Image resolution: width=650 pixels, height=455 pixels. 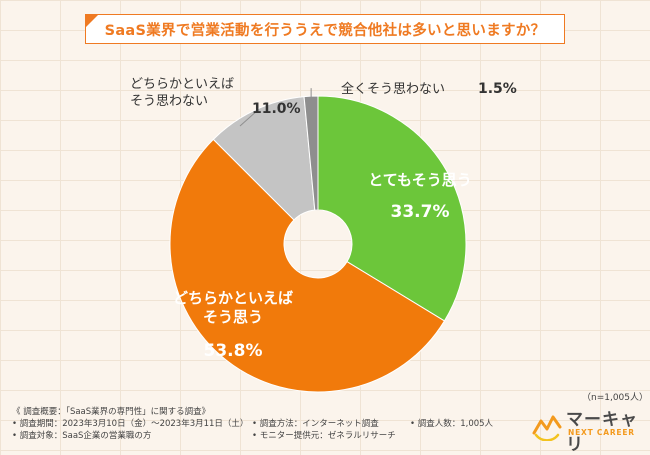 I want to click on slice-value-2: 53.8%, so click(x=233, y=351).